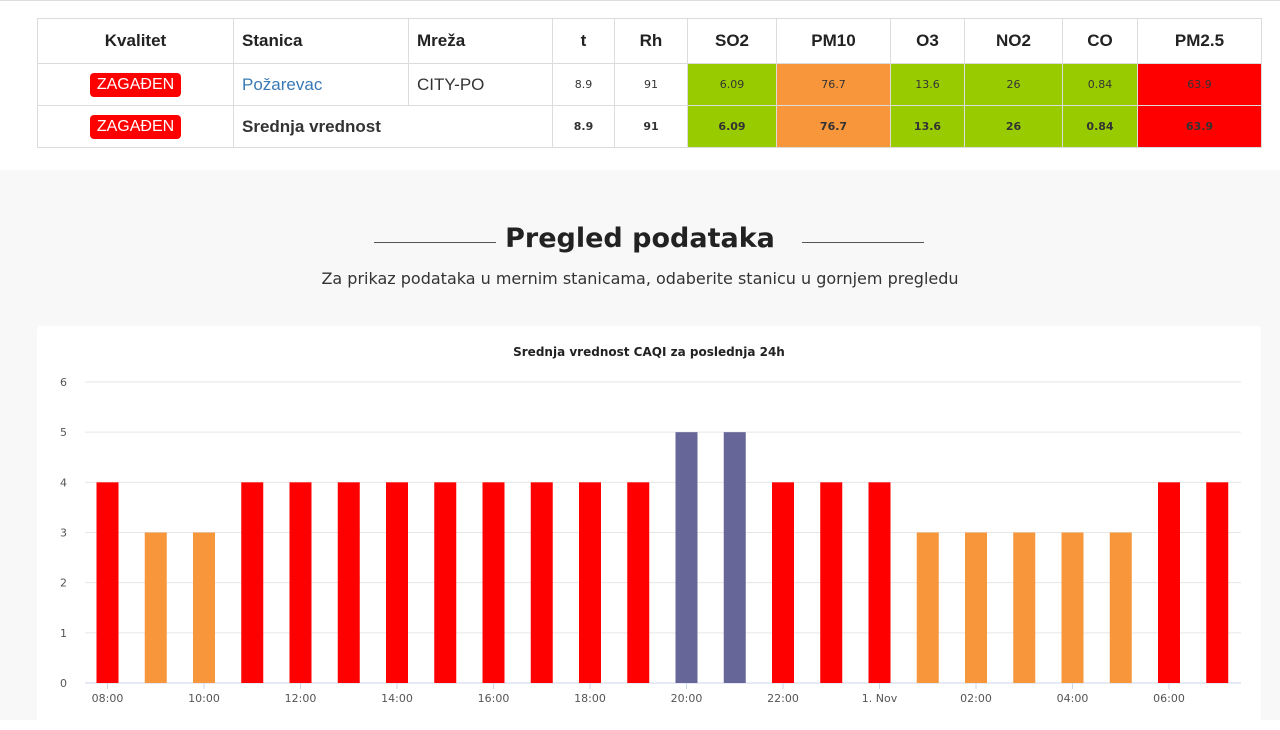 This screenshot has width=1280, height=730. I want to click on col-header-no2: NO2, so click(1013, 41).